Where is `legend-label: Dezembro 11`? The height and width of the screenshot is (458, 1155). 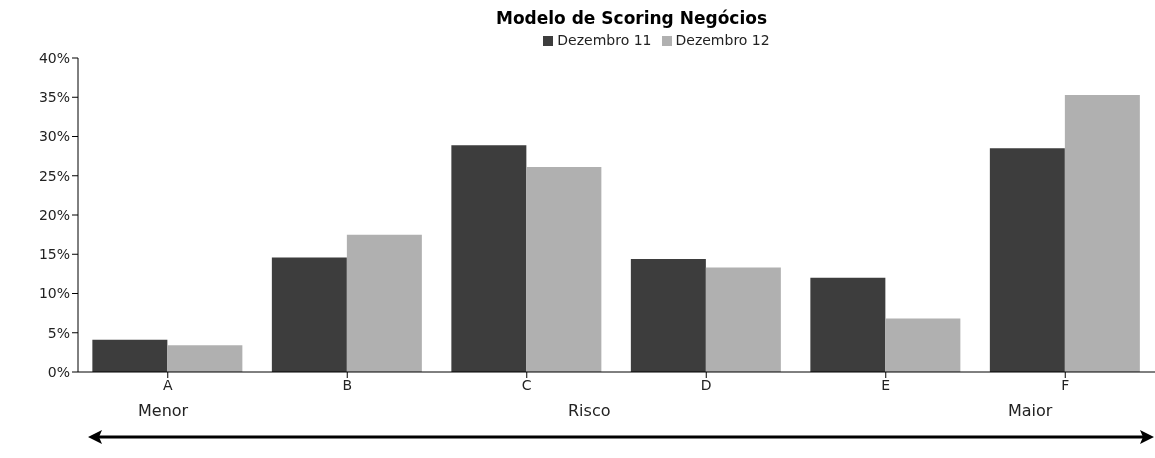 legend-label: Dezembro 11 is located at coordinates (604, 40).